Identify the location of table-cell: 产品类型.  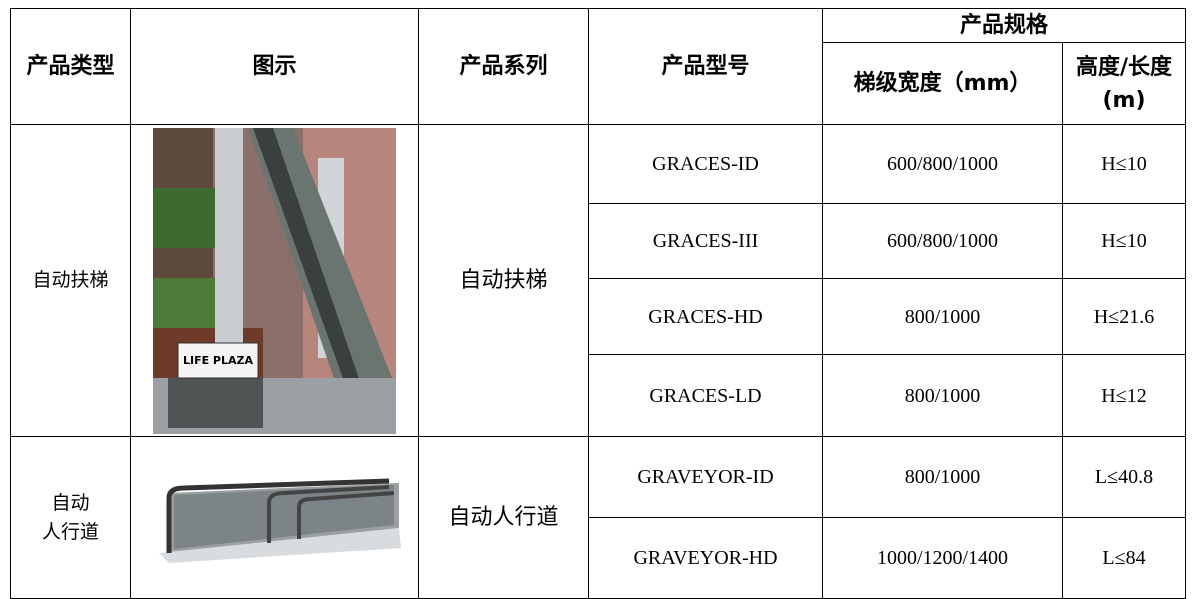
(70, 66).